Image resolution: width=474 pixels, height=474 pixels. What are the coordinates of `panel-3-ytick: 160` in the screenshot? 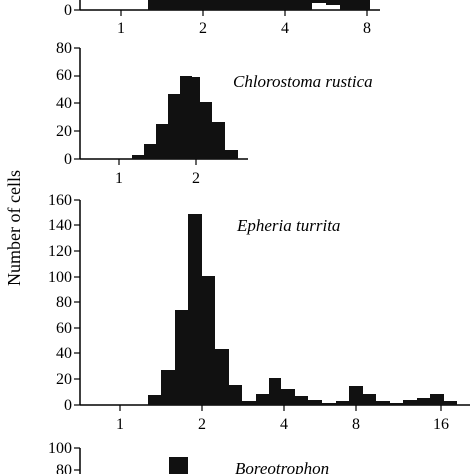 It's located at (60, 200).